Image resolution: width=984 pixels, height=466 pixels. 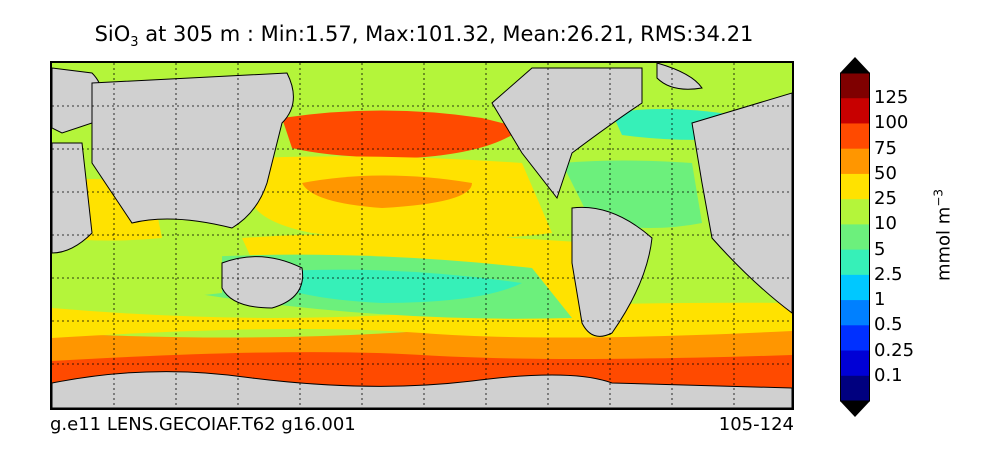 What do you see at coordinates (112, 34) in the screenshot?
I see `title-variable: SiO` at bounding box center [112, 34].